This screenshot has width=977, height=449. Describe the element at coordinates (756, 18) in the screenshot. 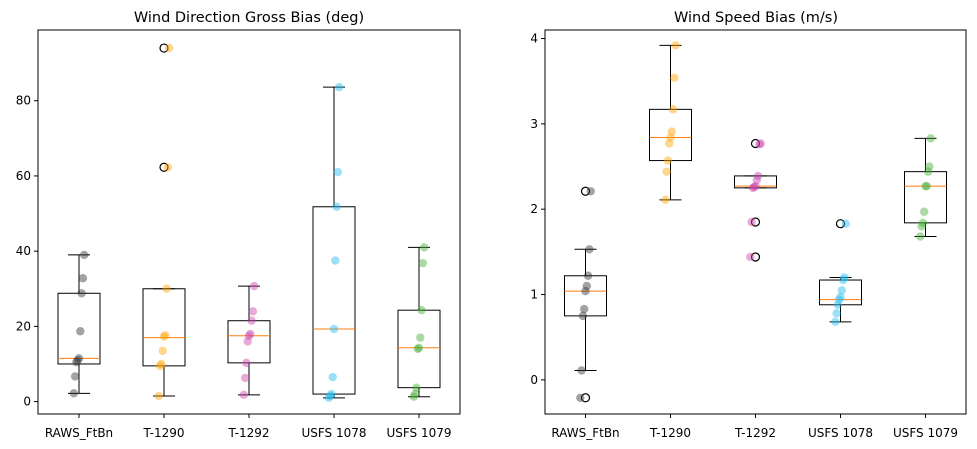

I see `chart-title: Wind Speed Bias (m/s)` at that location.